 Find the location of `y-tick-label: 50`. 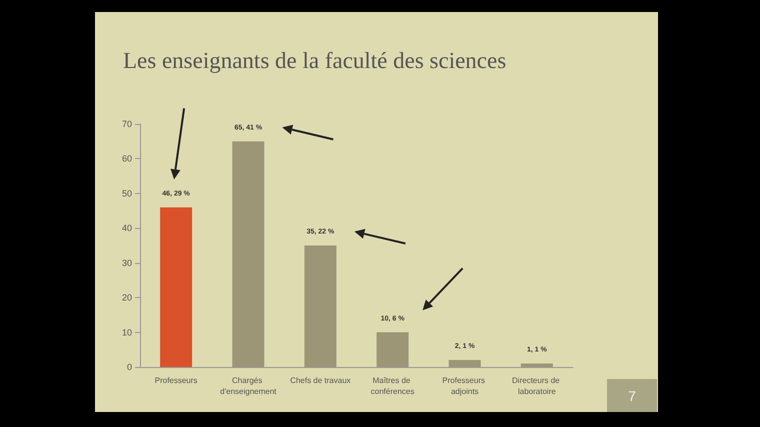

y-tick-label: 50 is located at coordinates (127, 193).